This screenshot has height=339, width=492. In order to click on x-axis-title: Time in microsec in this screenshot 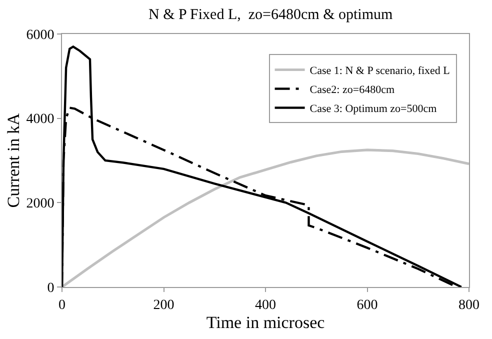, I will do `click(266, 322)`.